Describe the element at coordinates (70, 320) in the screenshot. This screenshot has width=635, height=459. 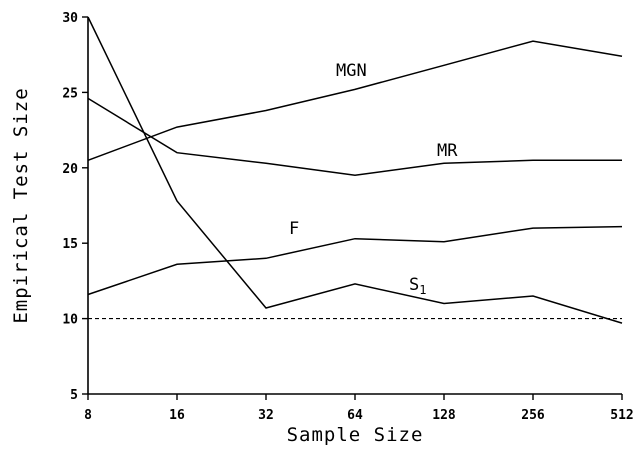
I see `y-tick-label: 10` at that location.